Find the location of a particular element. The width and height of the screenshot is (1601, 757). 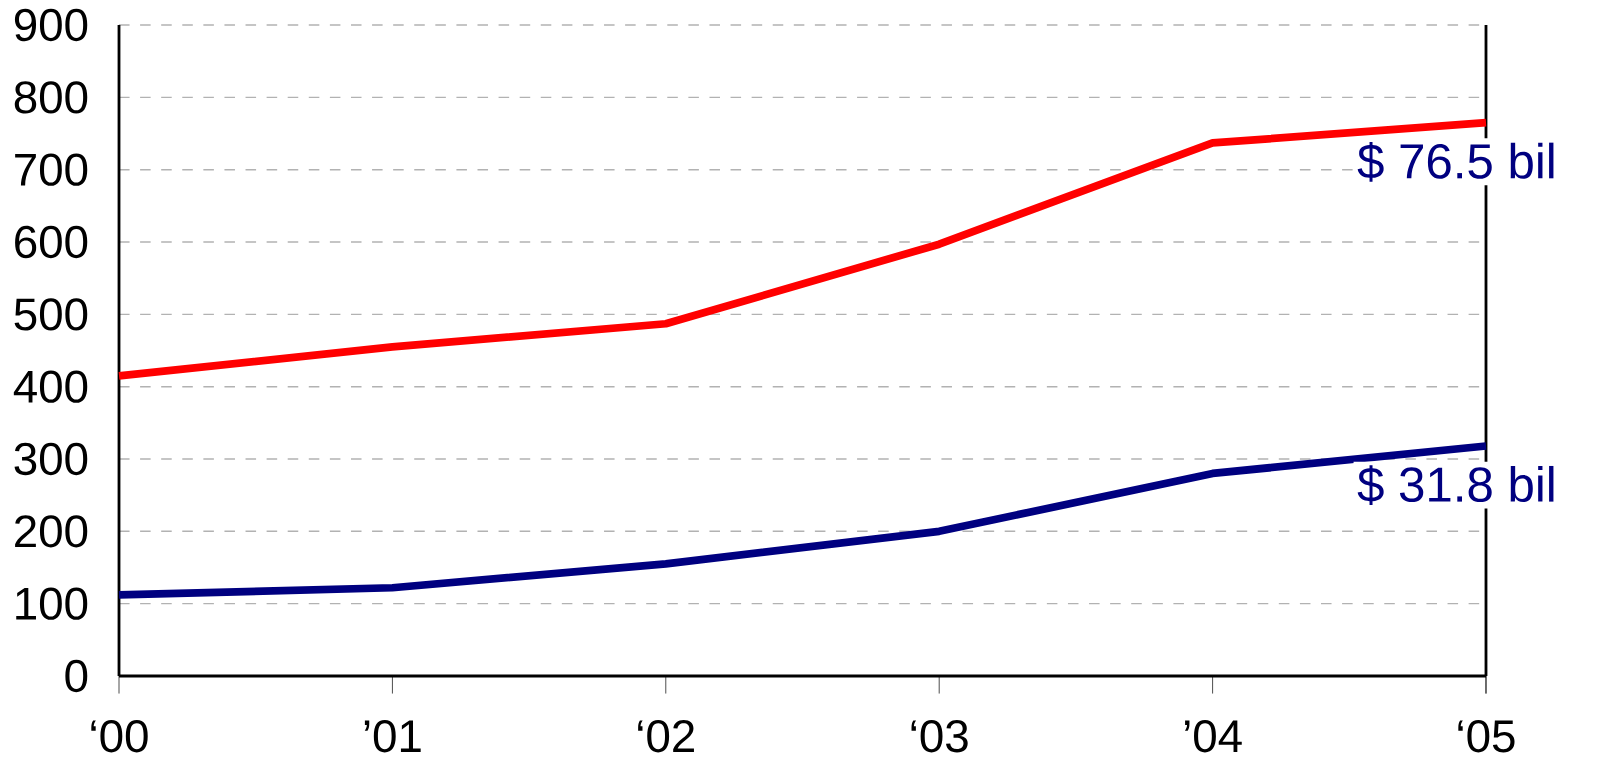

y-tick-label: 700 is located at coordinates (51, 169).